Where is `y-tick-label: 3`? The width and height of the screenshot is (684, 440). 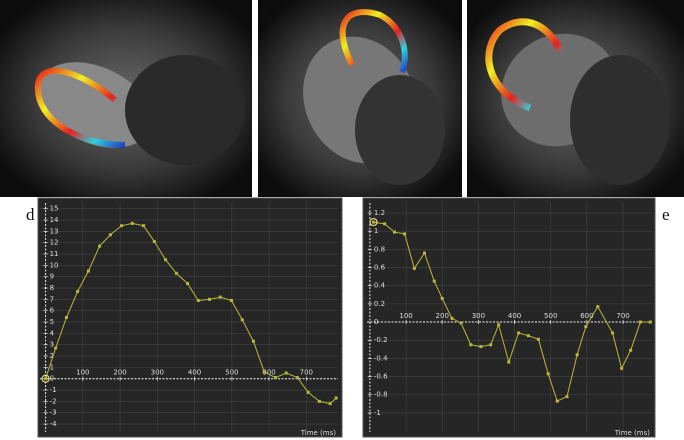
y-tick-label: 3 is located at coordinates (52, 345).